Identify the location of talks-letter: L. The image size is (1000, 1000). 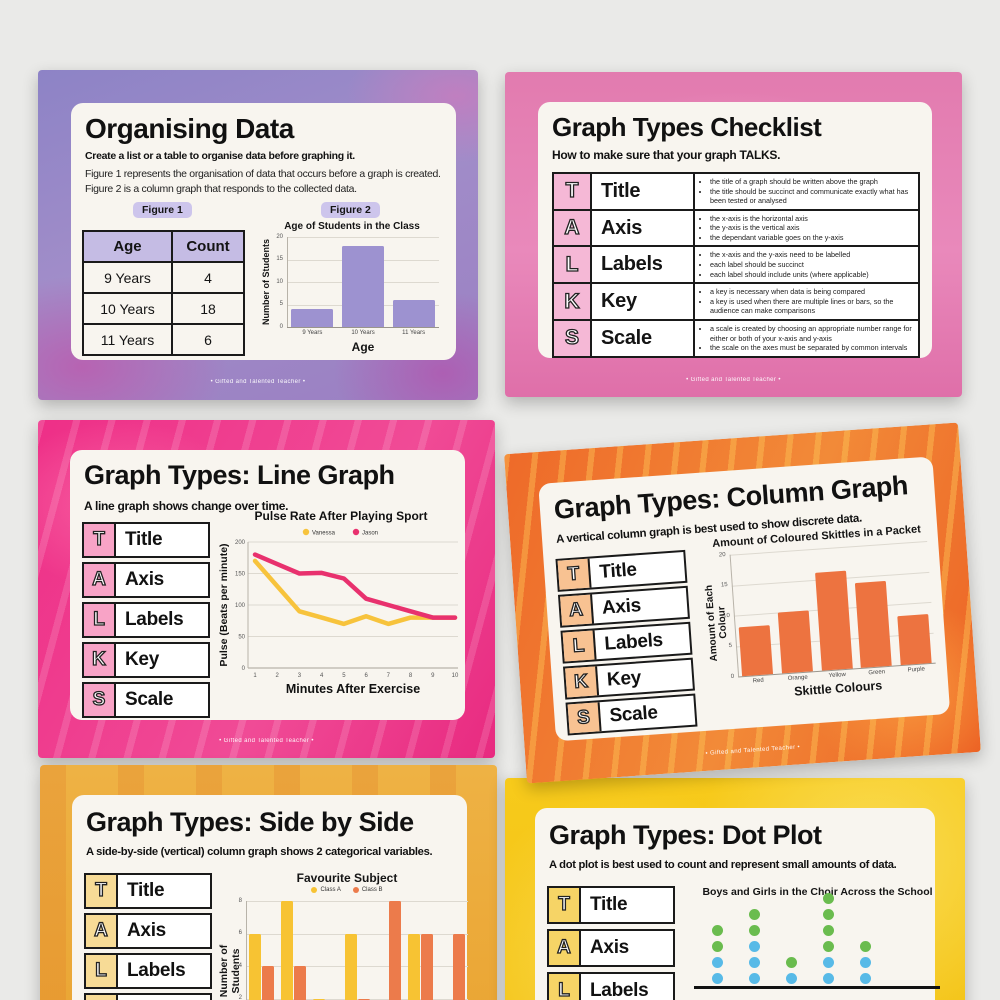
(102, 971).